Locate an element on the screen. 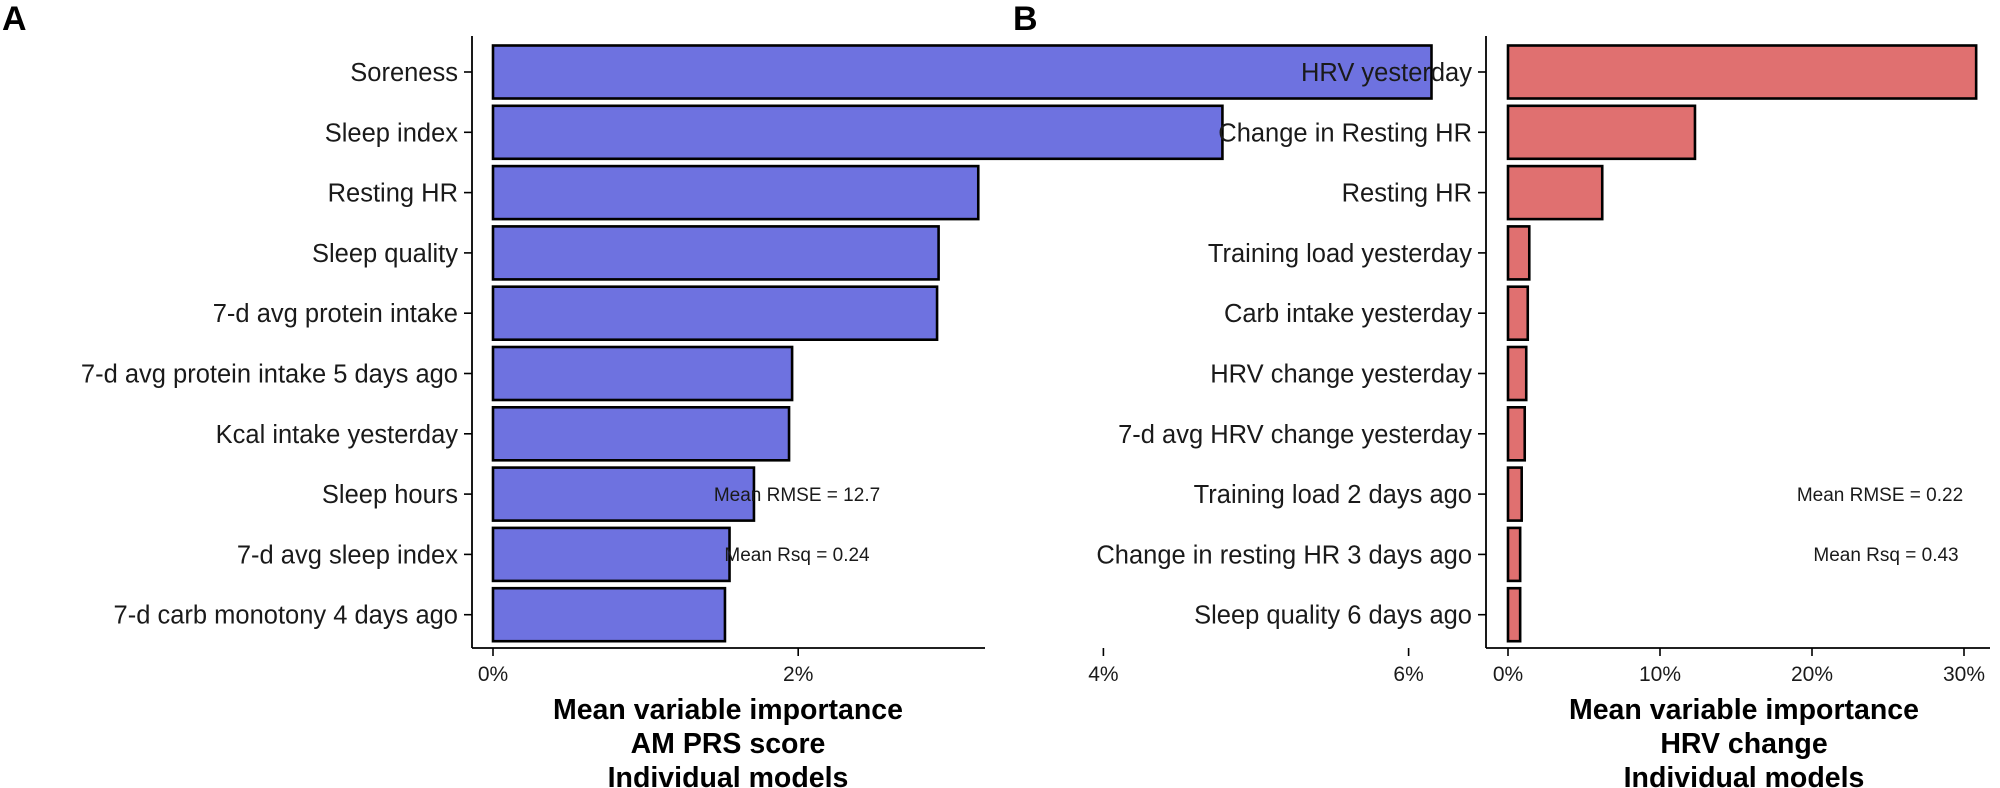 This screenshot has width=2000, height=788. panel-a-x-tick-label: 0% is located at coordinates (493, 674).